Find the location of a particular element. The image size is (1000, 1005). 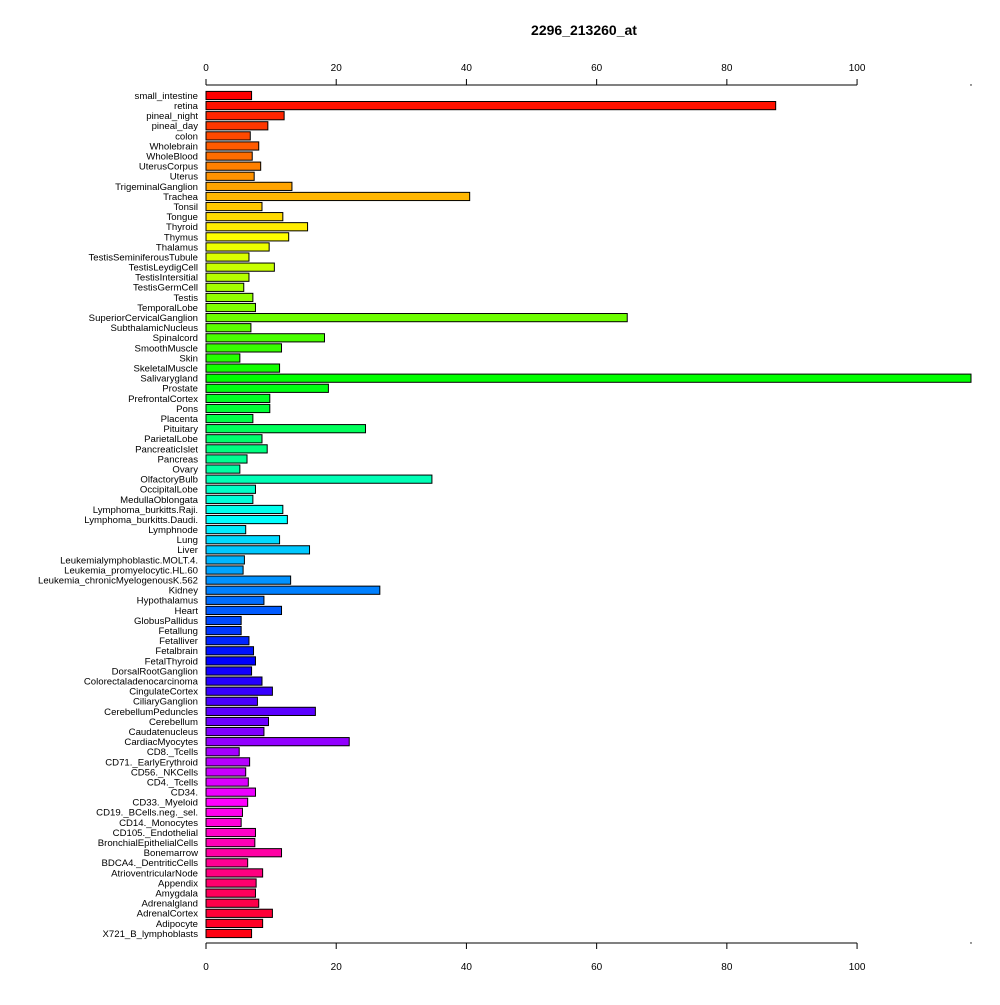

category-label: TemporalLobe is located at coordinates (167, 308).